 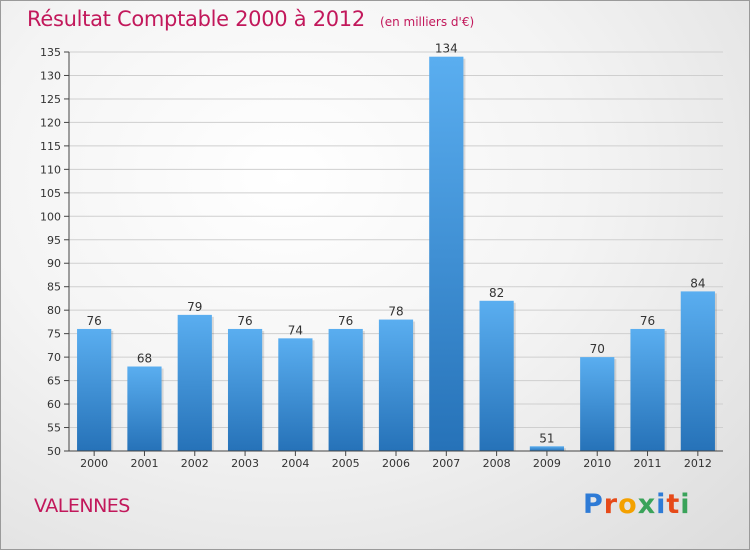 What do you see at coordinates (144, 359) in the screenshot?
I see `bar-value-label: 68` at bounding box center [144, 359].